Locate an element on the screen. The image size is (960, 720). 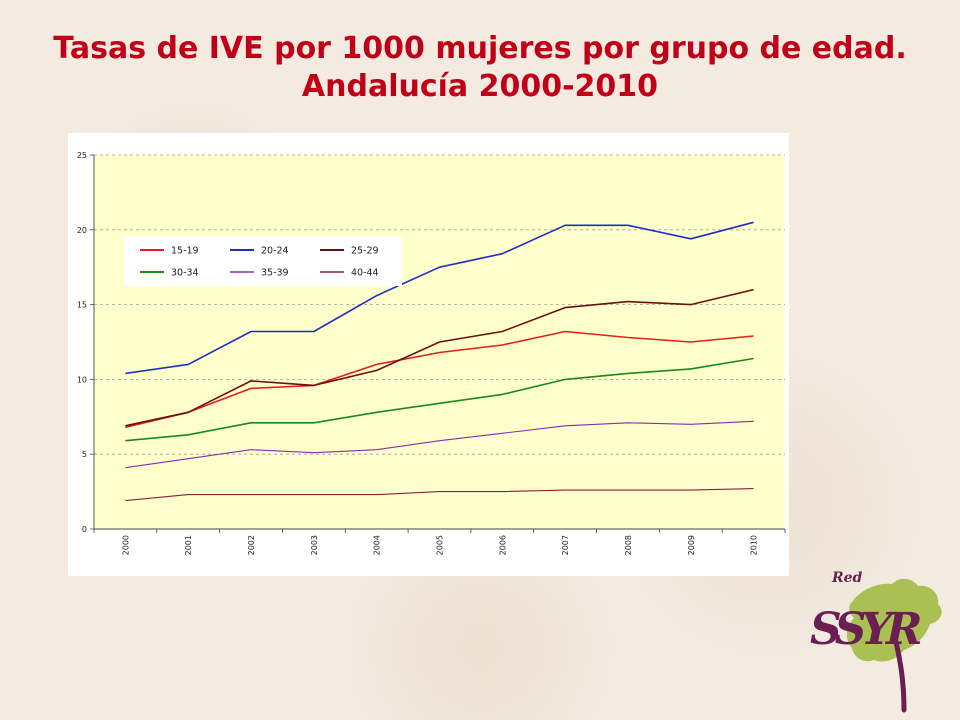
y-tick-label: 15 is located at coordinates (82, 305).